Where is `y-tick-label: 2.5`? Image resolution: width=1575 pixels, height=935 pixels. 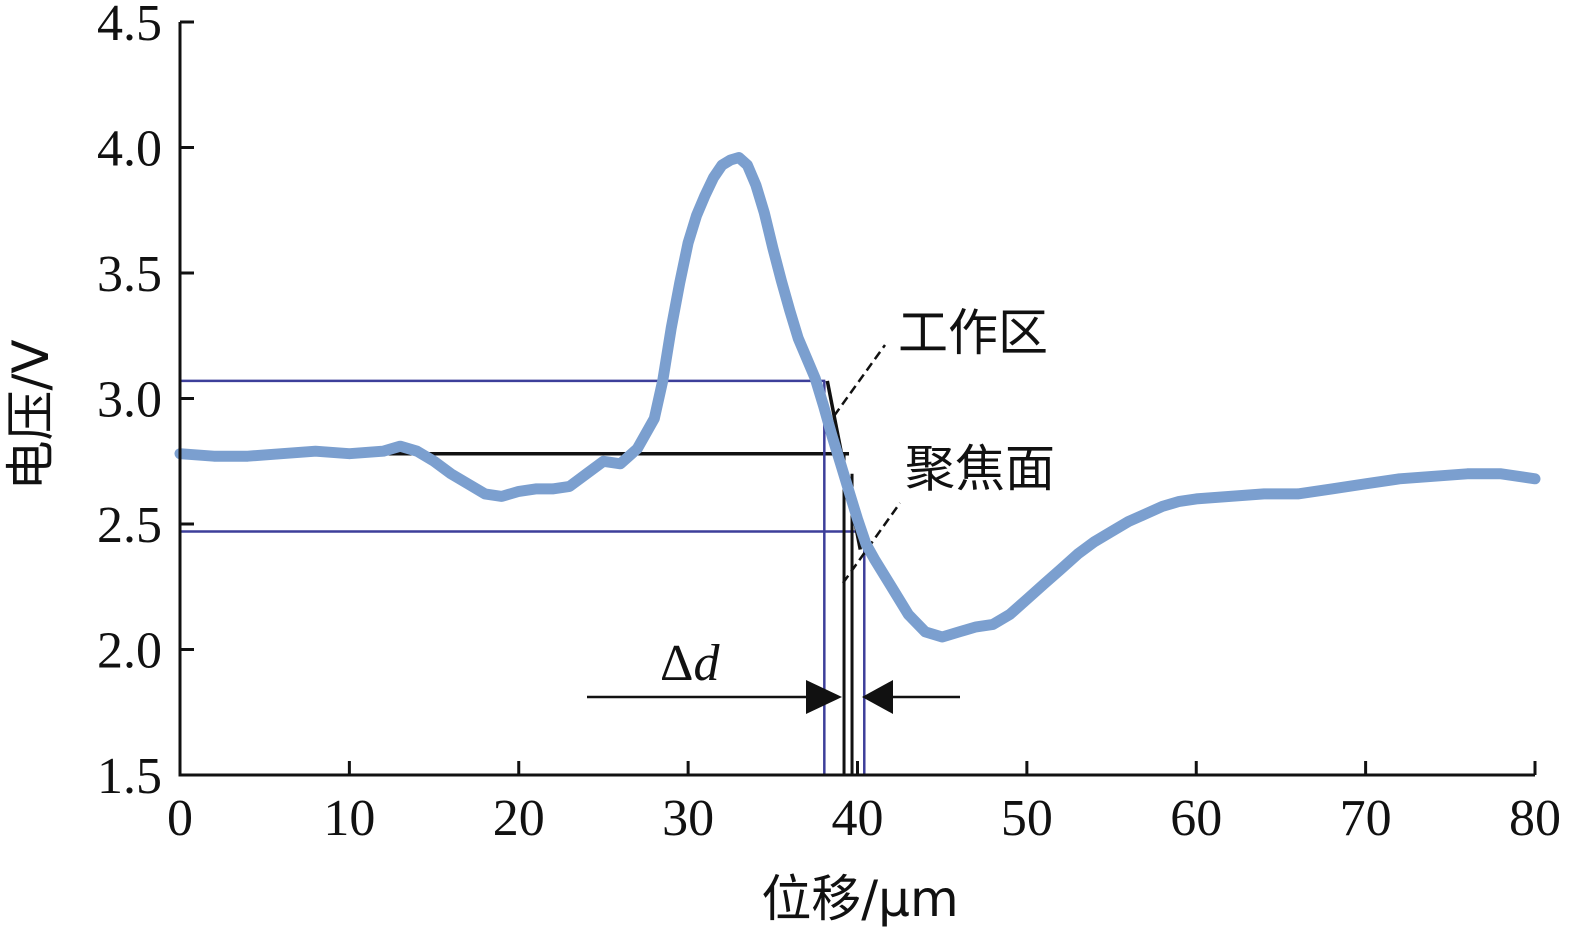
y-tick-label: 2.5 is located at coordinates (129, 525).